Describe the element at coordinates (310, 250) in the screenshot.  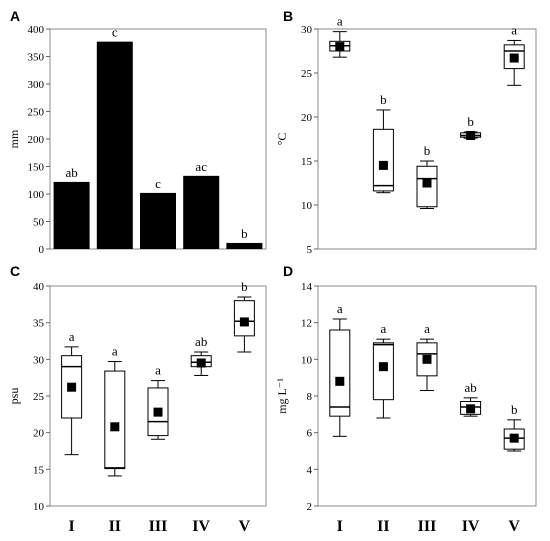
I see `panel-b-y-tick-label: 5` at that location.